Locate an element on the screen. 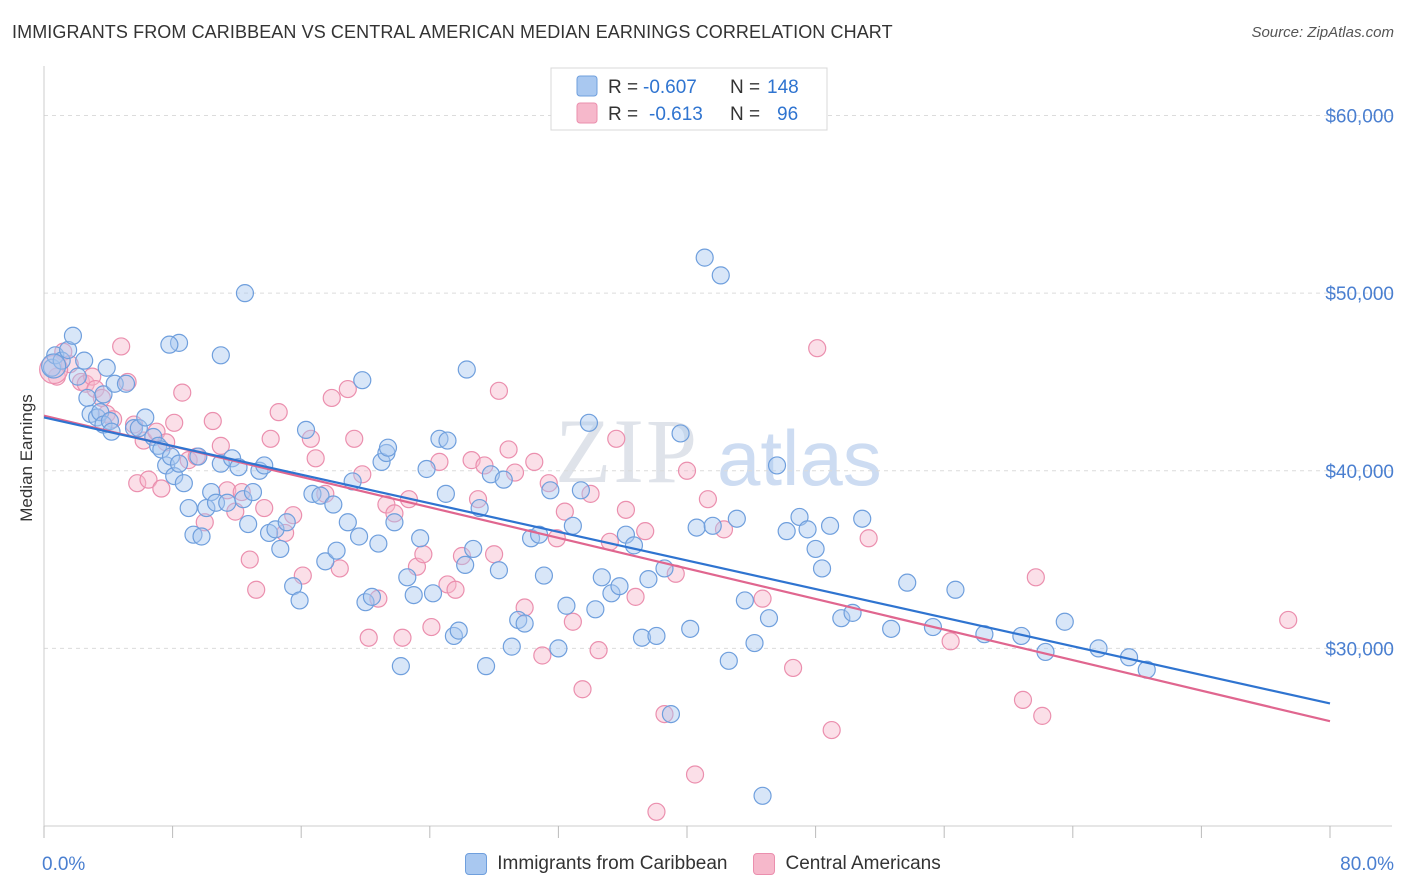  y-tick-label-0: $30,000 is located at coordinates (1359, 649).